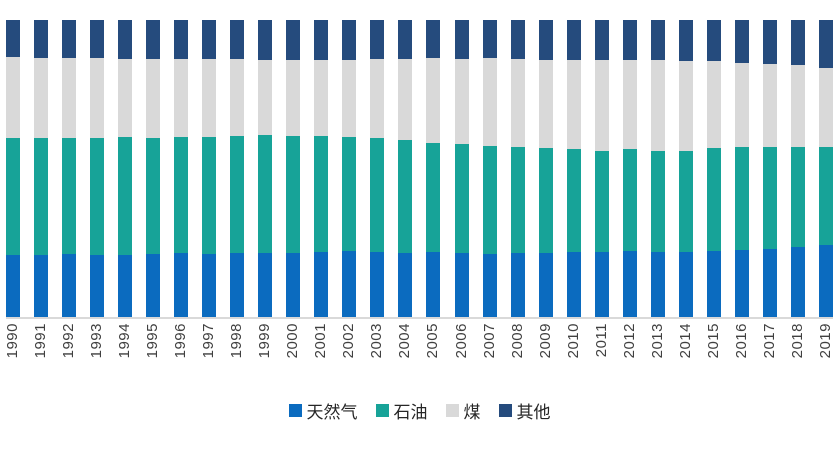 This screenshot has height=456, width=839. What do you see at coordinates (377, 341) in the screenshot?
I see `x-axis-tick-2003: 2003` at bounding box center [377, 341].